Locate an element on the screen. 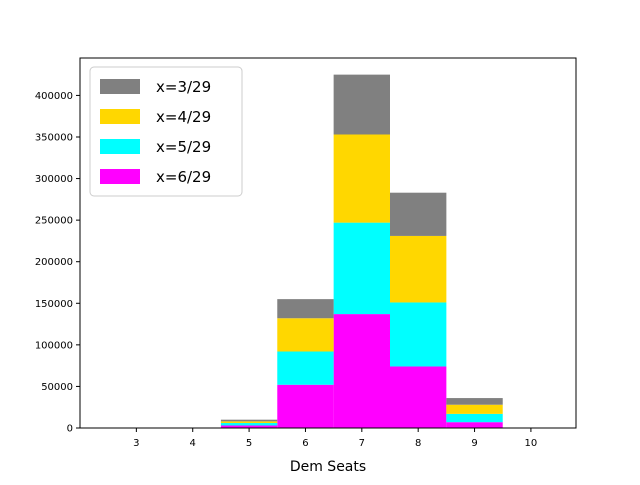  x-tick-label: 10 is located at coordinates (531, 443).